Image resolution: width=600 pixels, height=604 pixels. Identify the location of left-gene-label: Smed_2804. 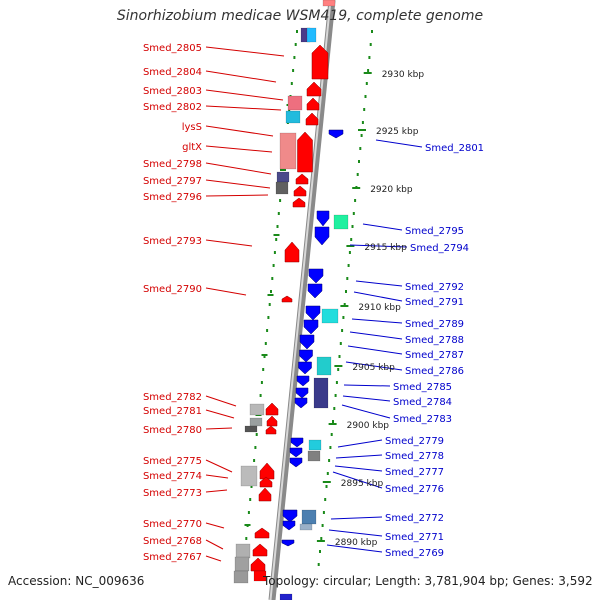
(172, 72).